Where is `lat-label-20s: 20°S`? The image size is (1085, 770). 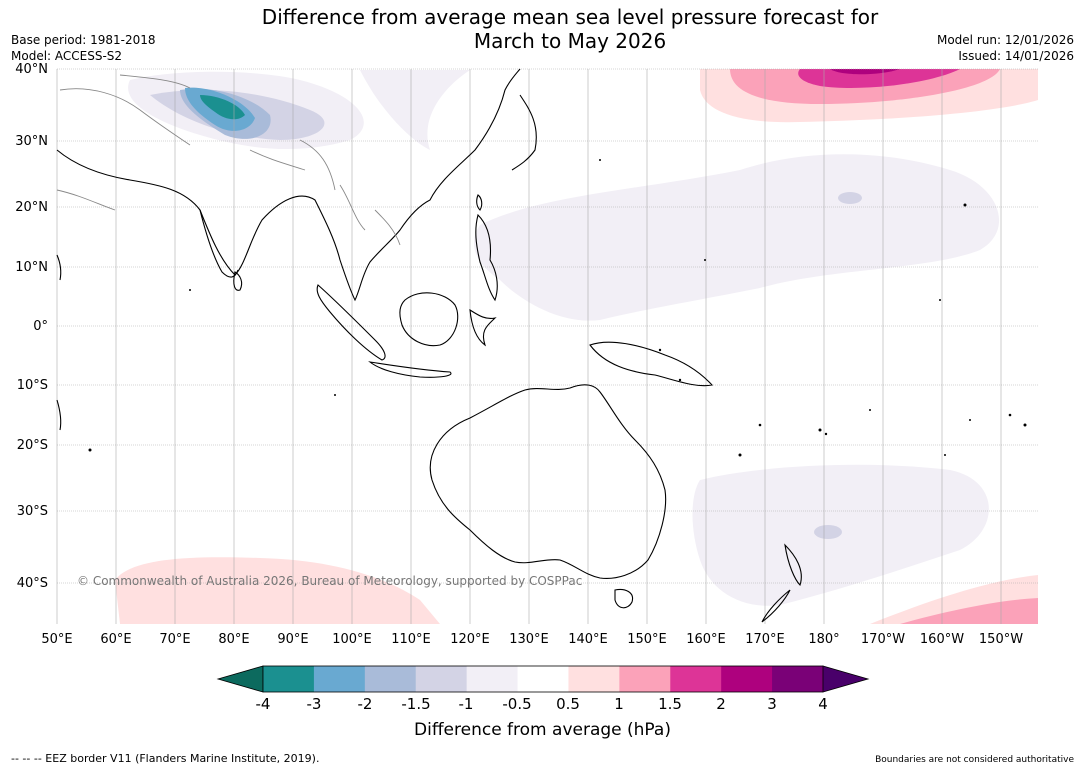 lat-label-20s: 20°S is located at coordinates (32, 445).